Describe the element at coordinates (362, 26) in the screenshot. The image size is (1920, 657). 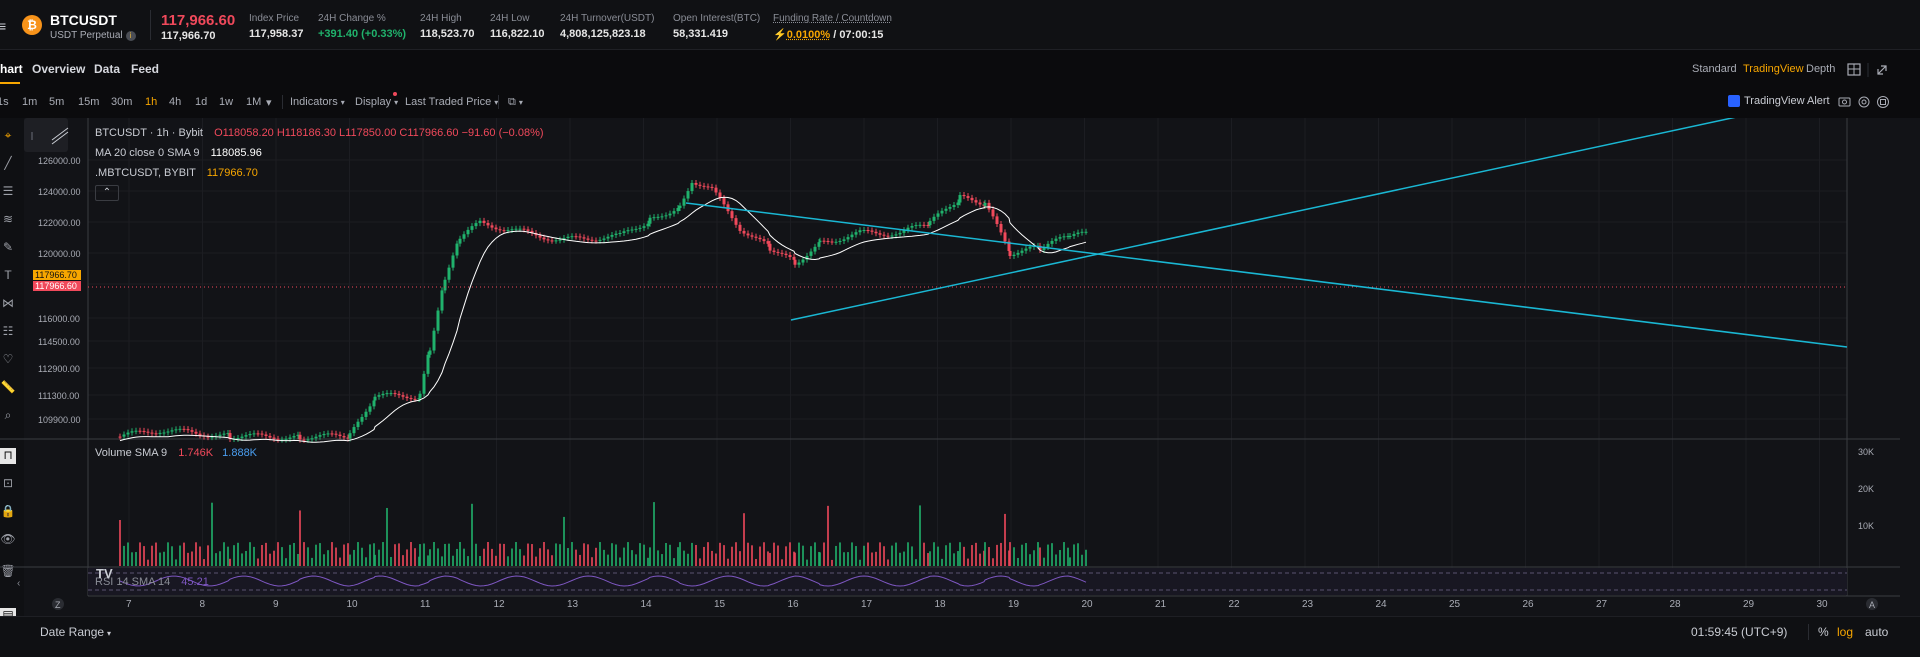
I see `stat-24h-change: 24H Change % +391.40 (+0.33%)` at that location.